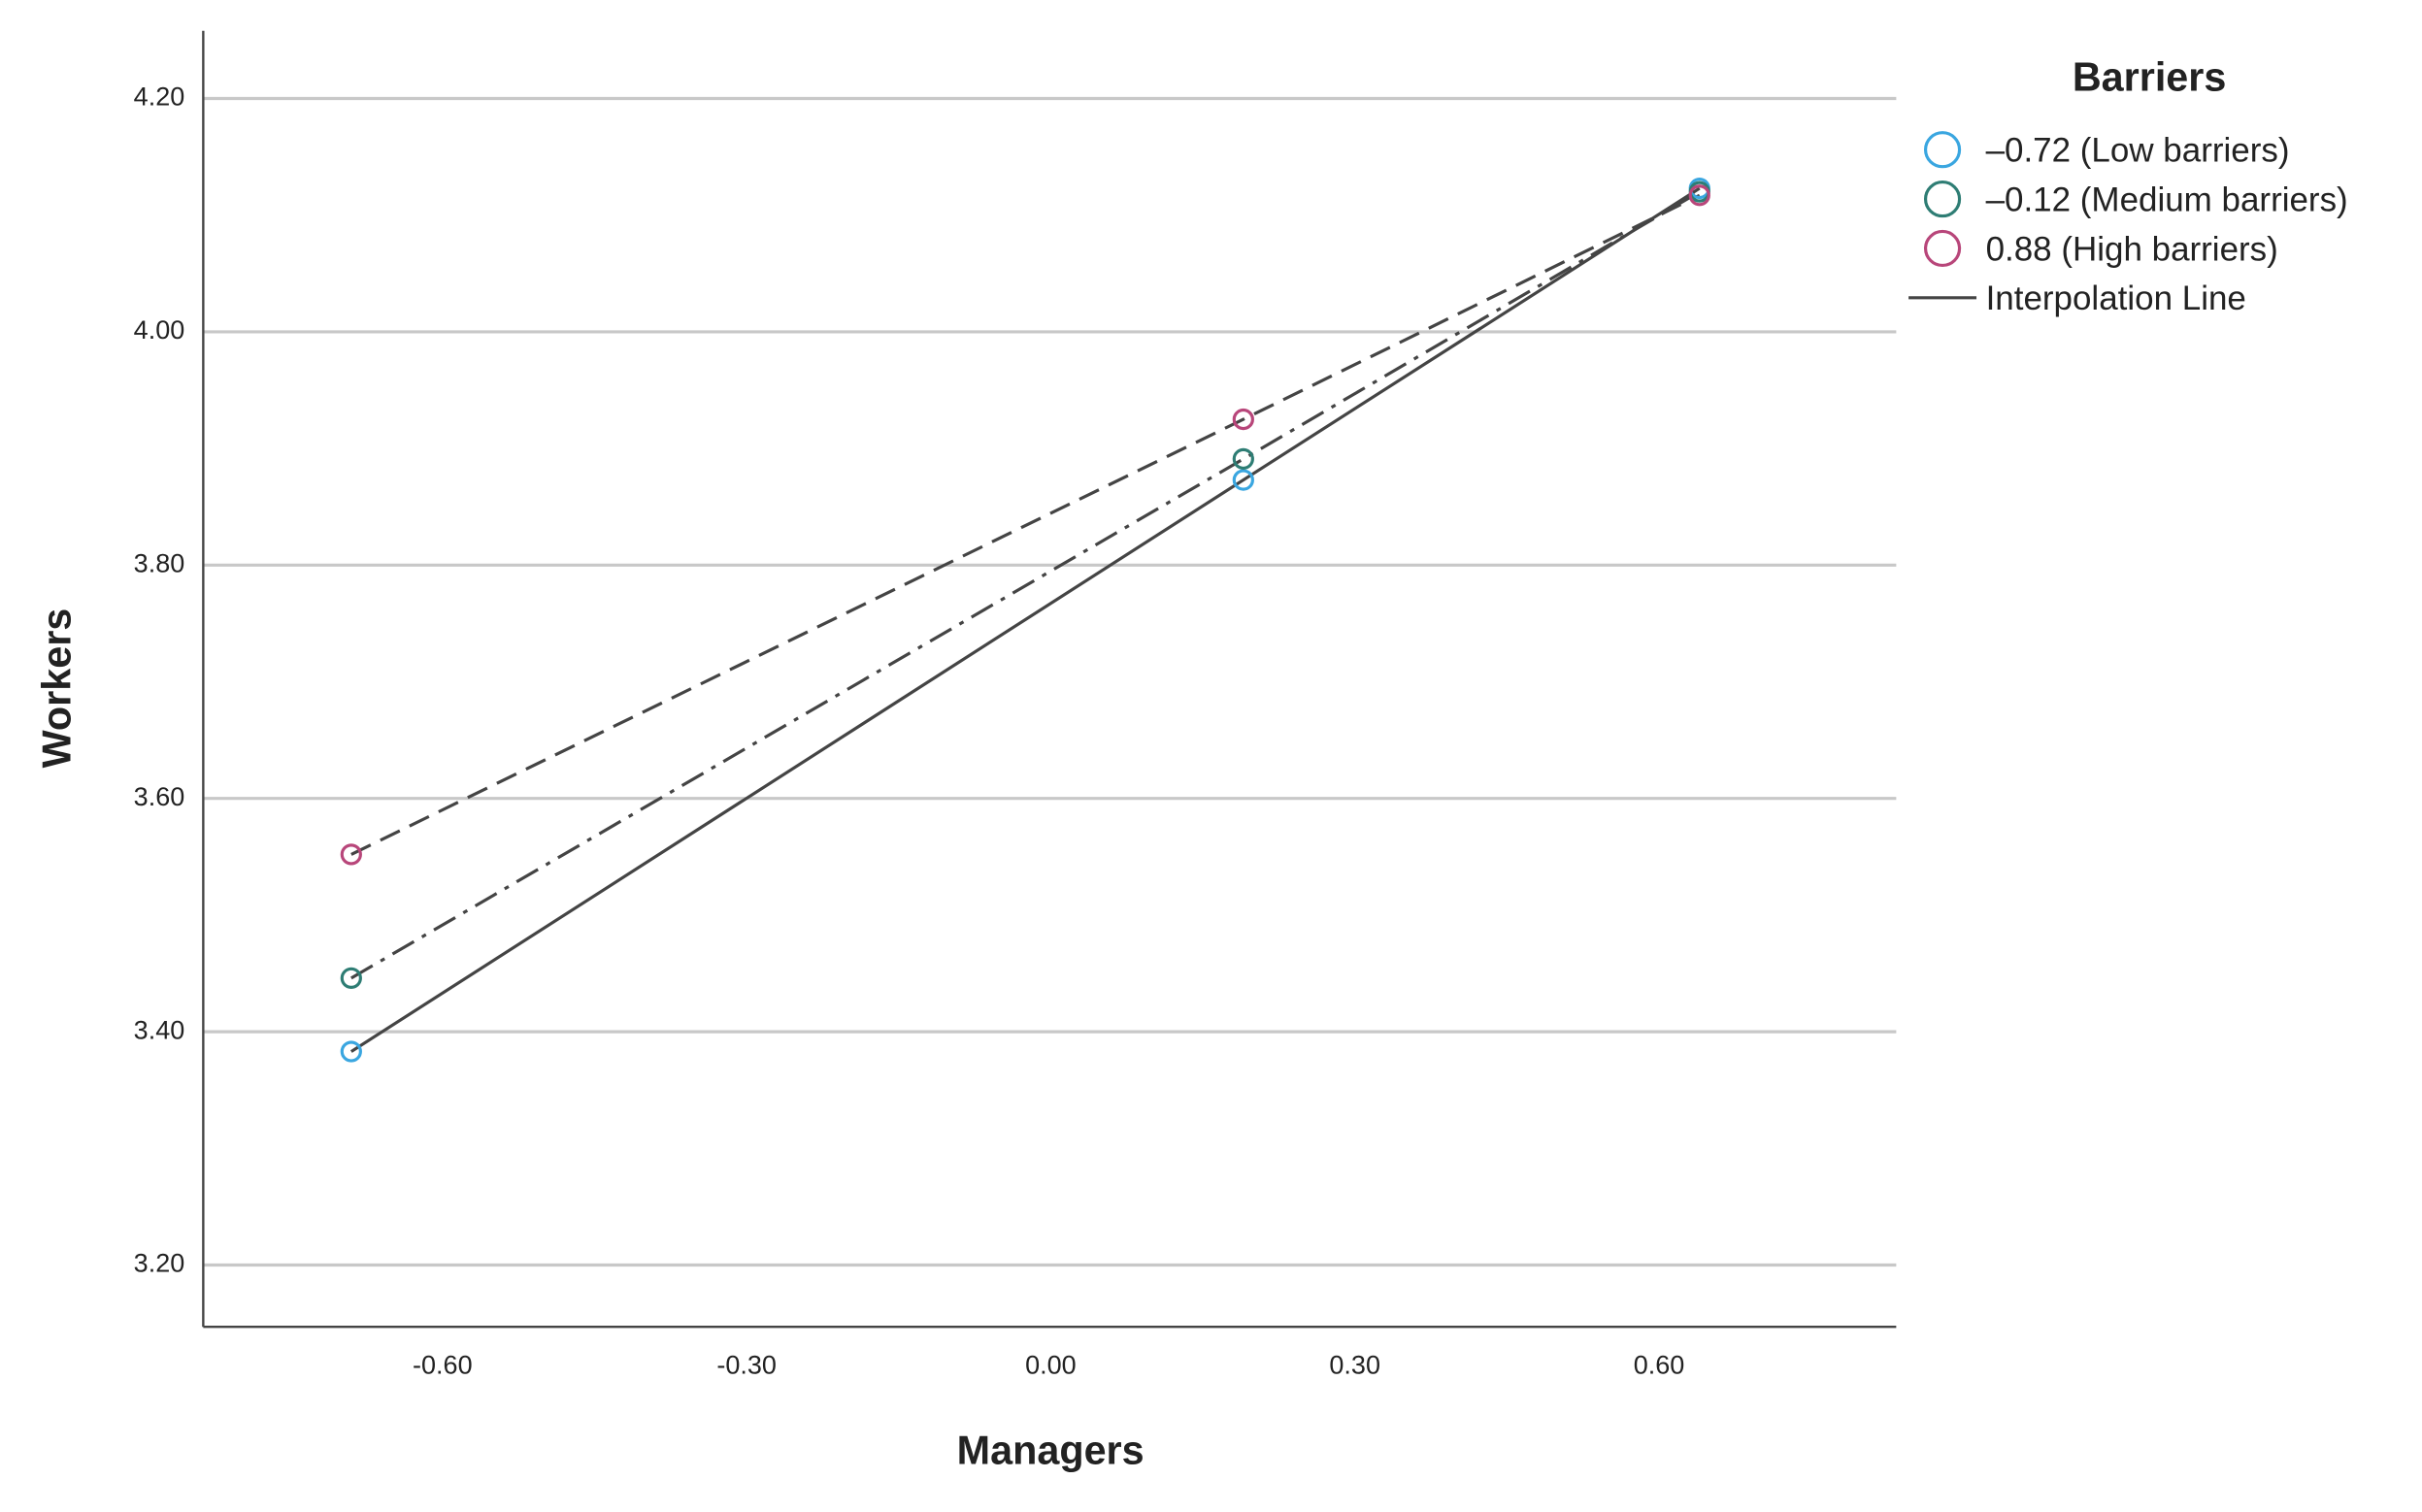 The height and width of the screenshot is (1512, 2422). I want to click on legend-label: Interpolation Line, so click(2116, 298).